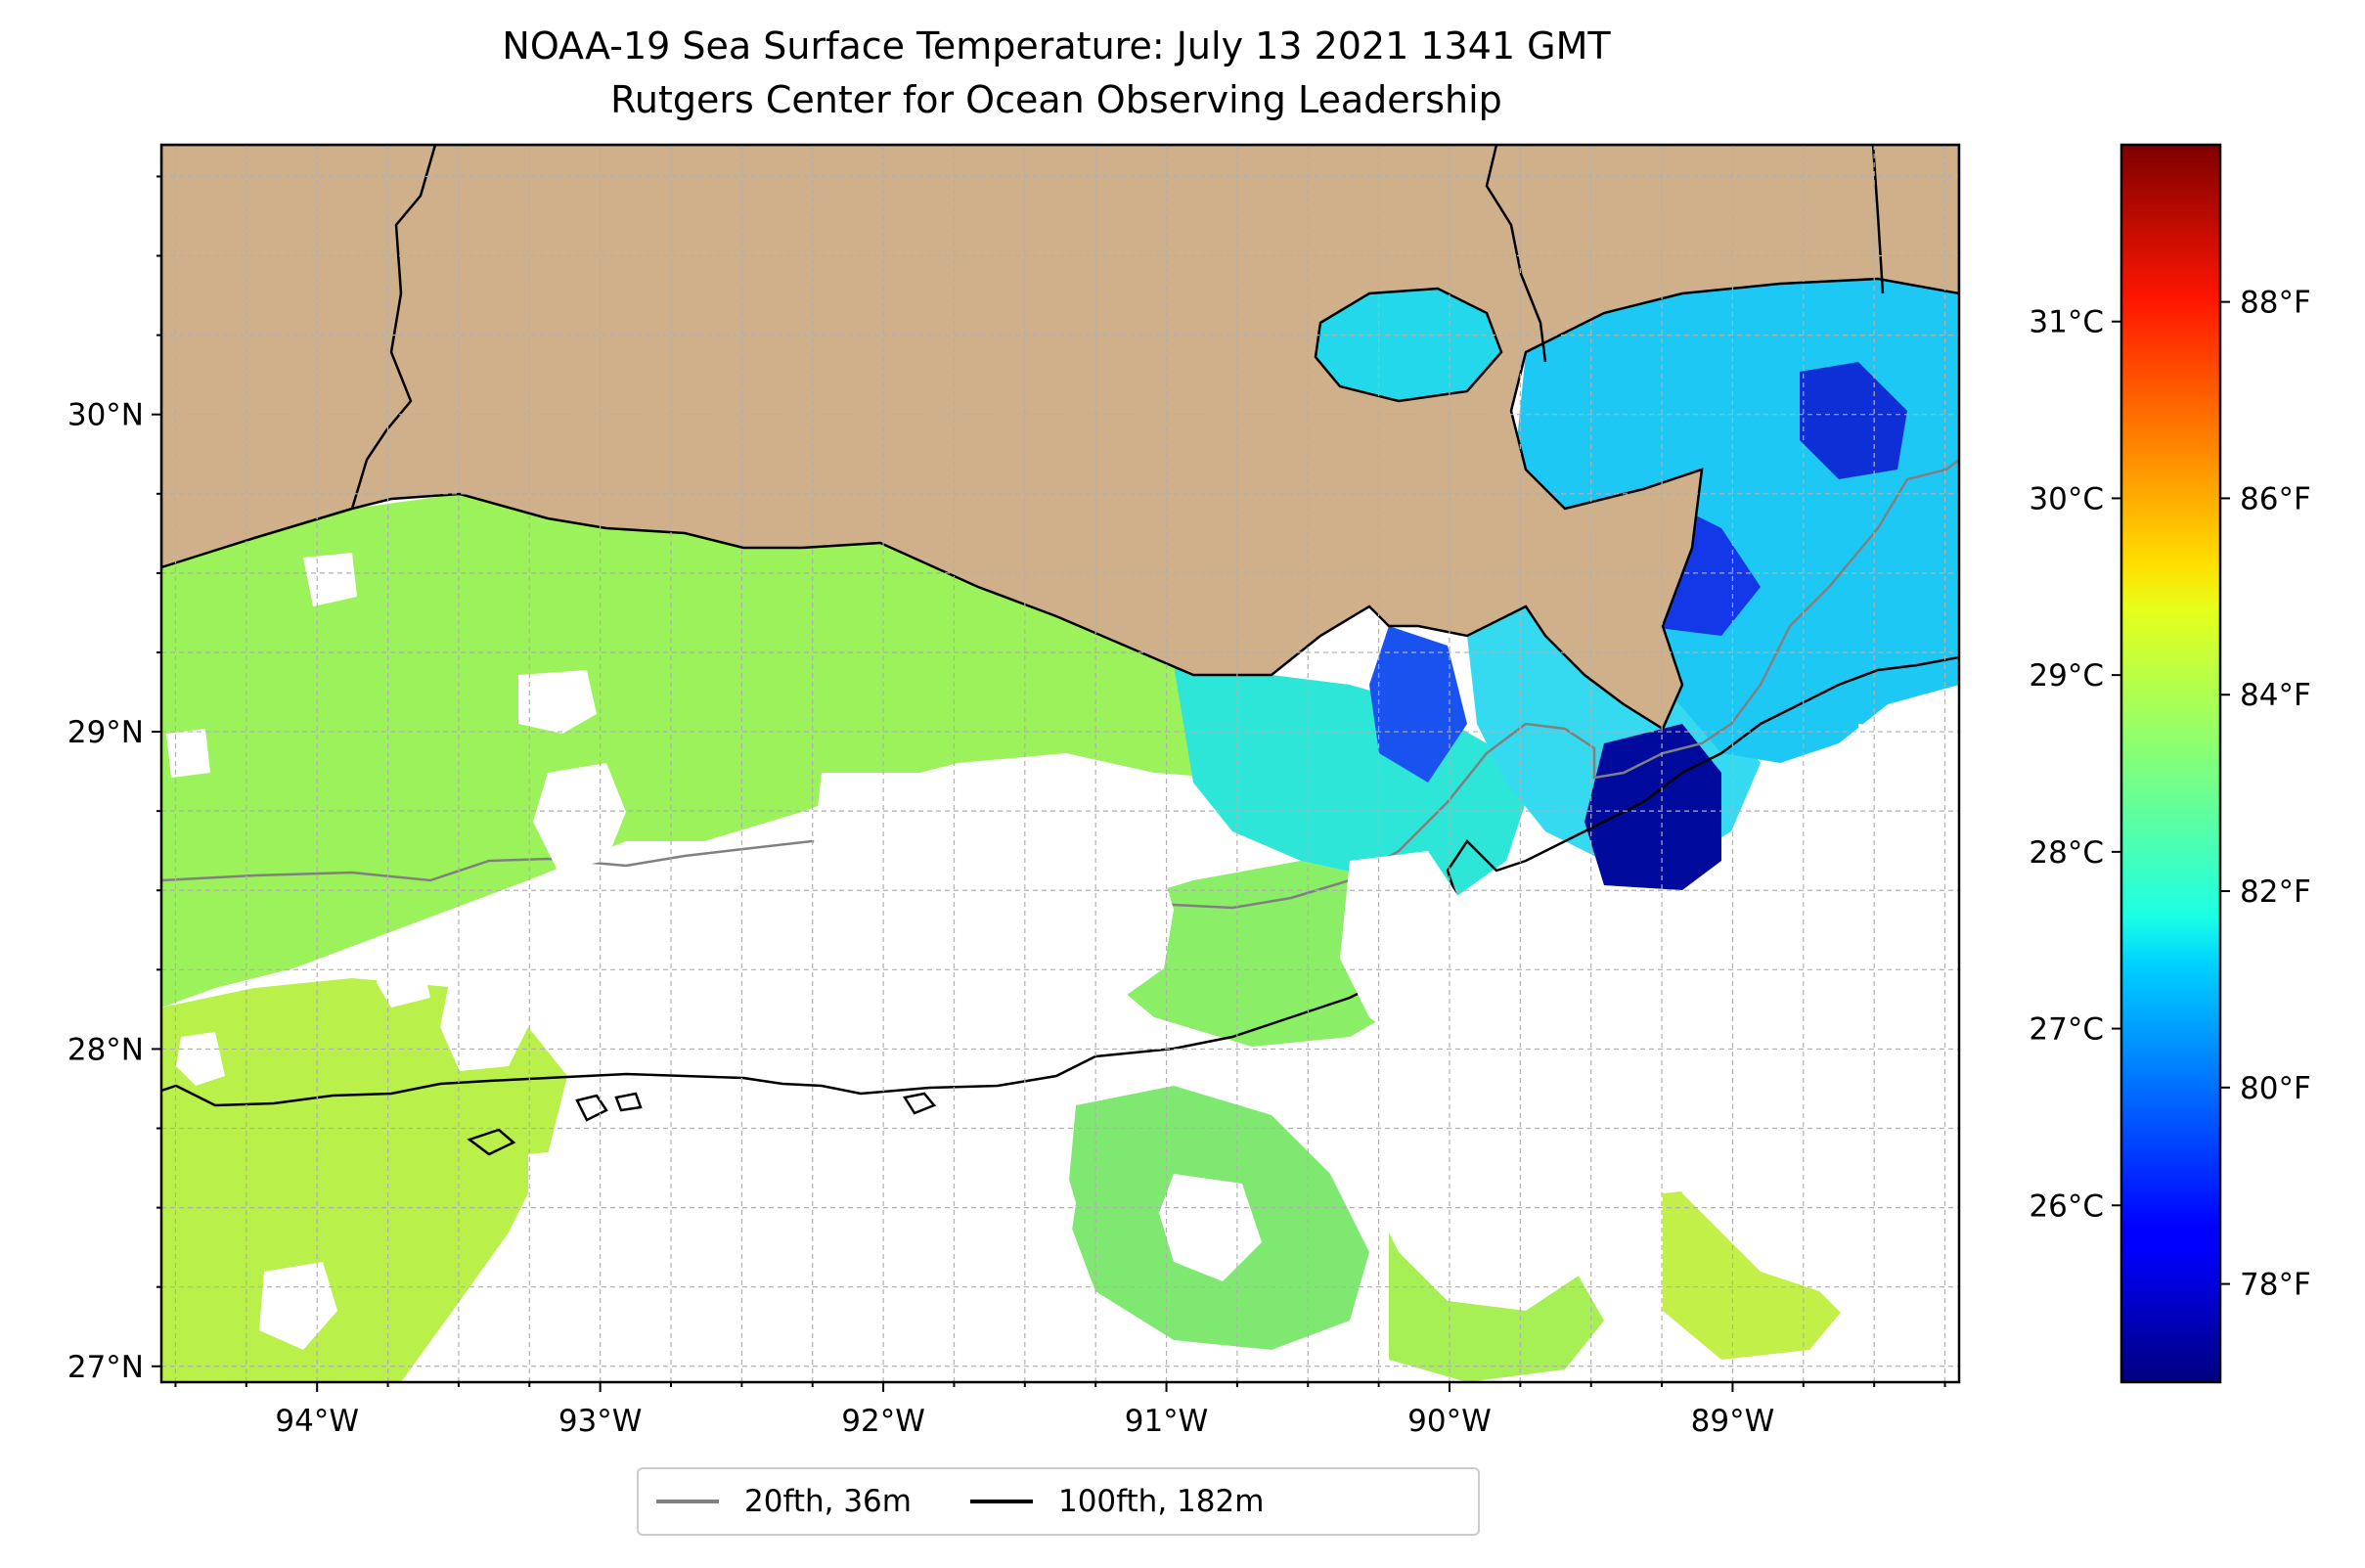 This screenshot has height=1568, width=2365. What do you see at coordinates (105, 1049) in the screenshot?
I see `lat-tick-label: 28°N` at bounding box center [105, 1049].